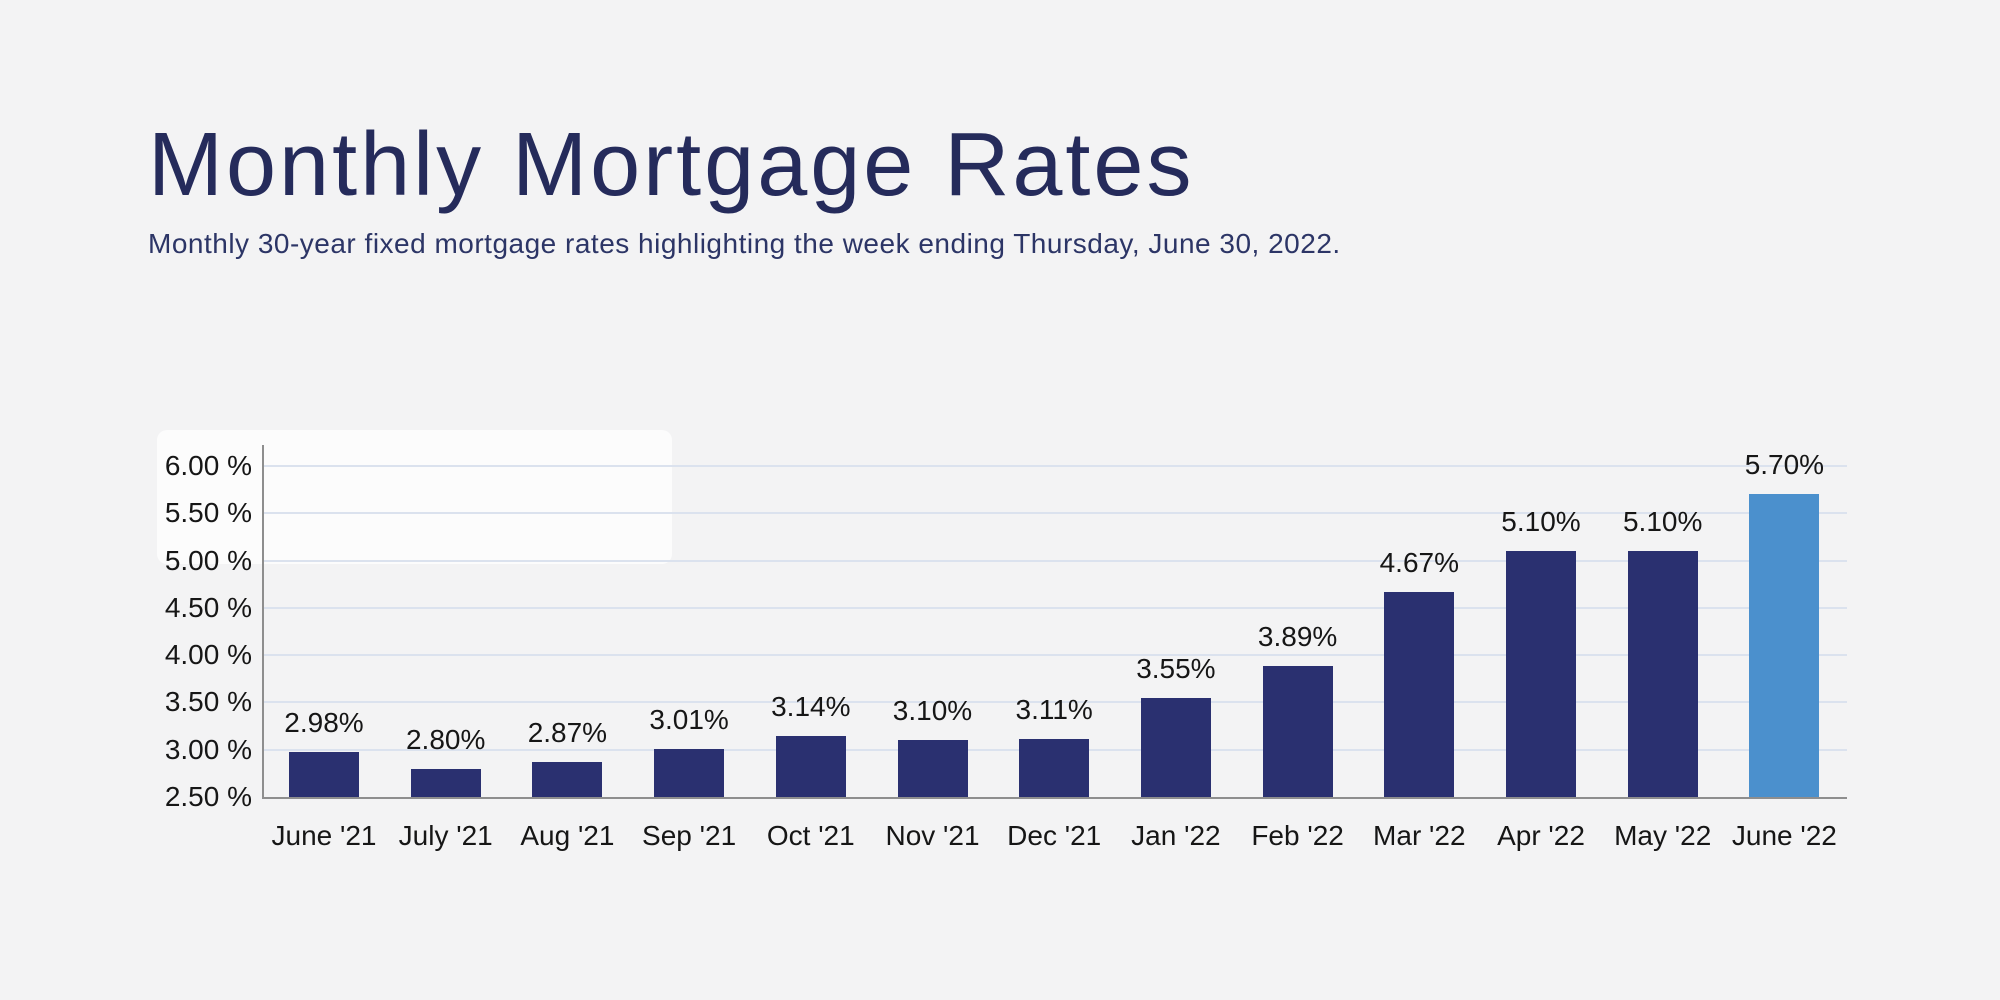 The height and width of the screenshot is (1000, 2000). What do you see at coordinates (689, 835) in the screenshot?
I see `x-axis-category-label: Sep '21` at bounding box center [689, 835].